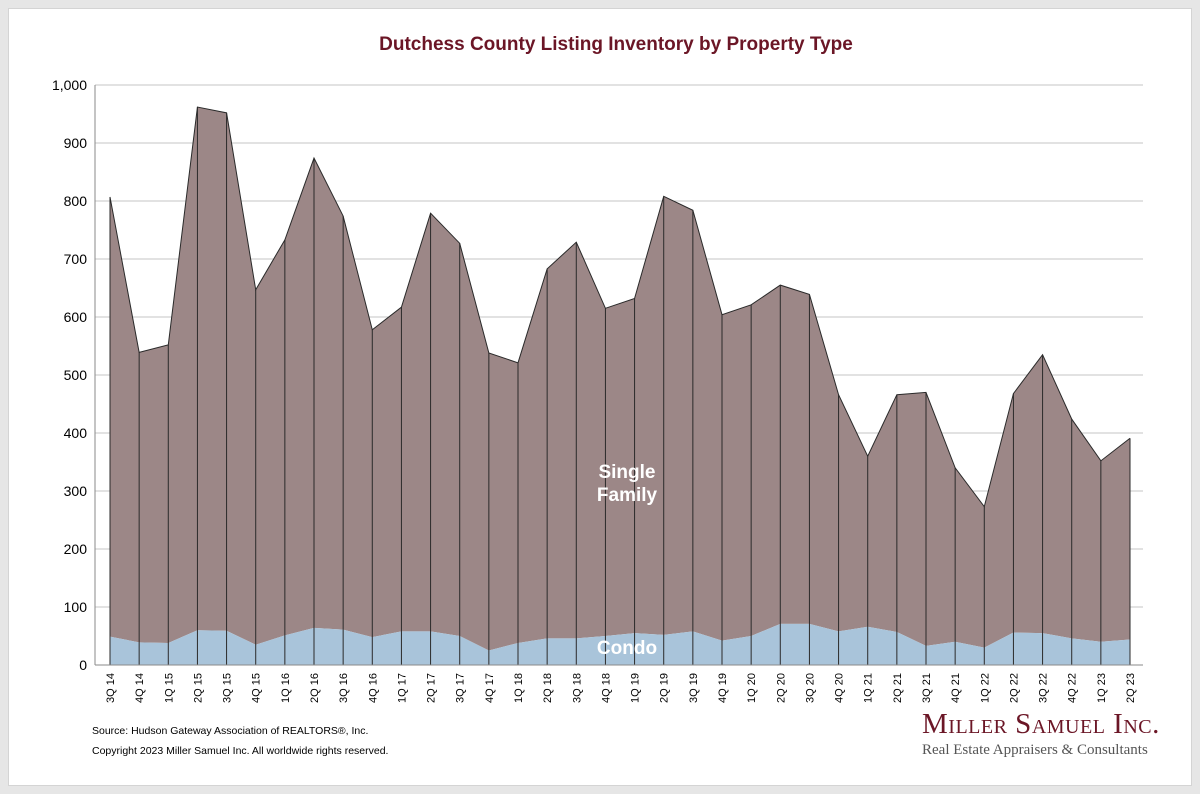  Describe the element at coordinates (606, 688) in the screenshot. I see `x-tick-label: 4Q 18` at that location.